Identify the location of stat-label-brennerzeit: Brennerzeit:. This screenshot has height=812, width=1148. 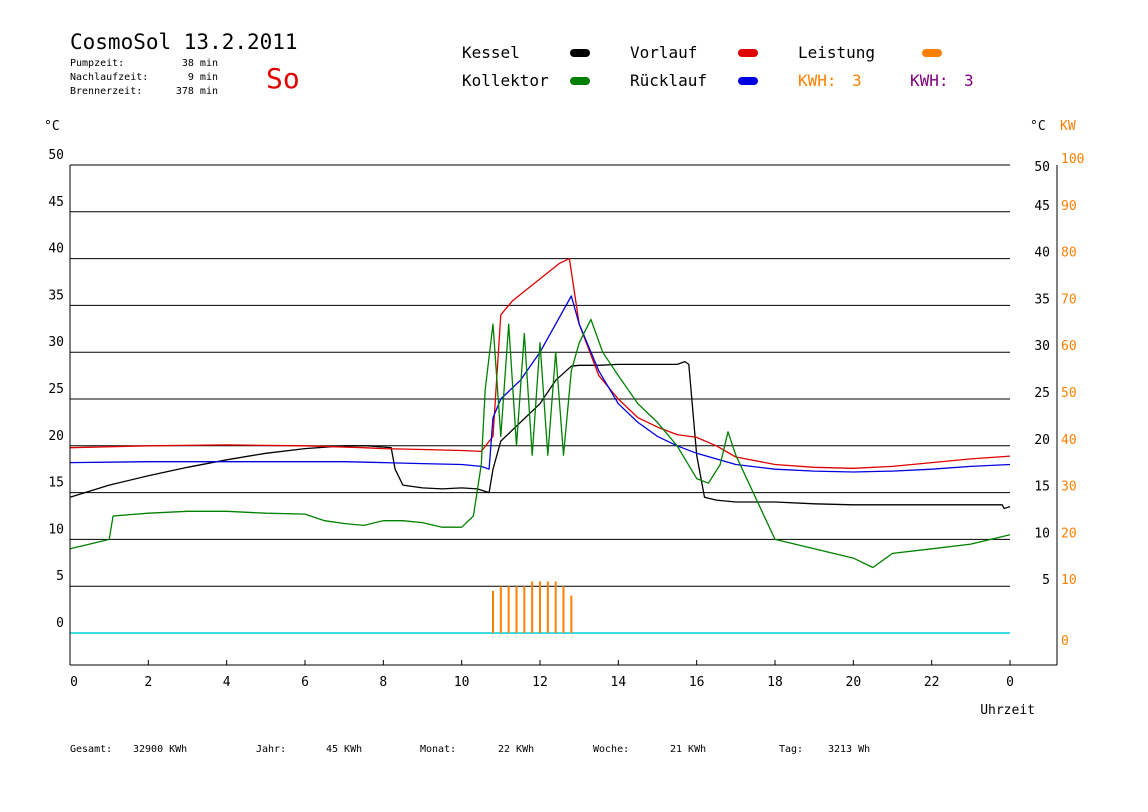
(106, 91).